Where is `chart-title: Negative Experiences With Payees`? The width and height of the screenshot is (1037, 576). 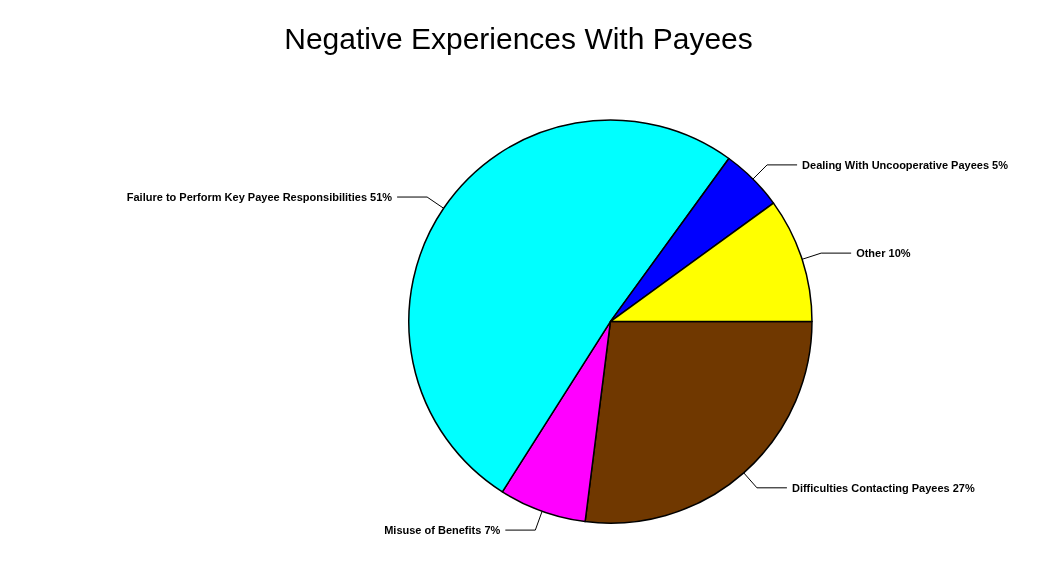
chart-title: Negative Experiences With Payees is located at coordinates (518, 38).